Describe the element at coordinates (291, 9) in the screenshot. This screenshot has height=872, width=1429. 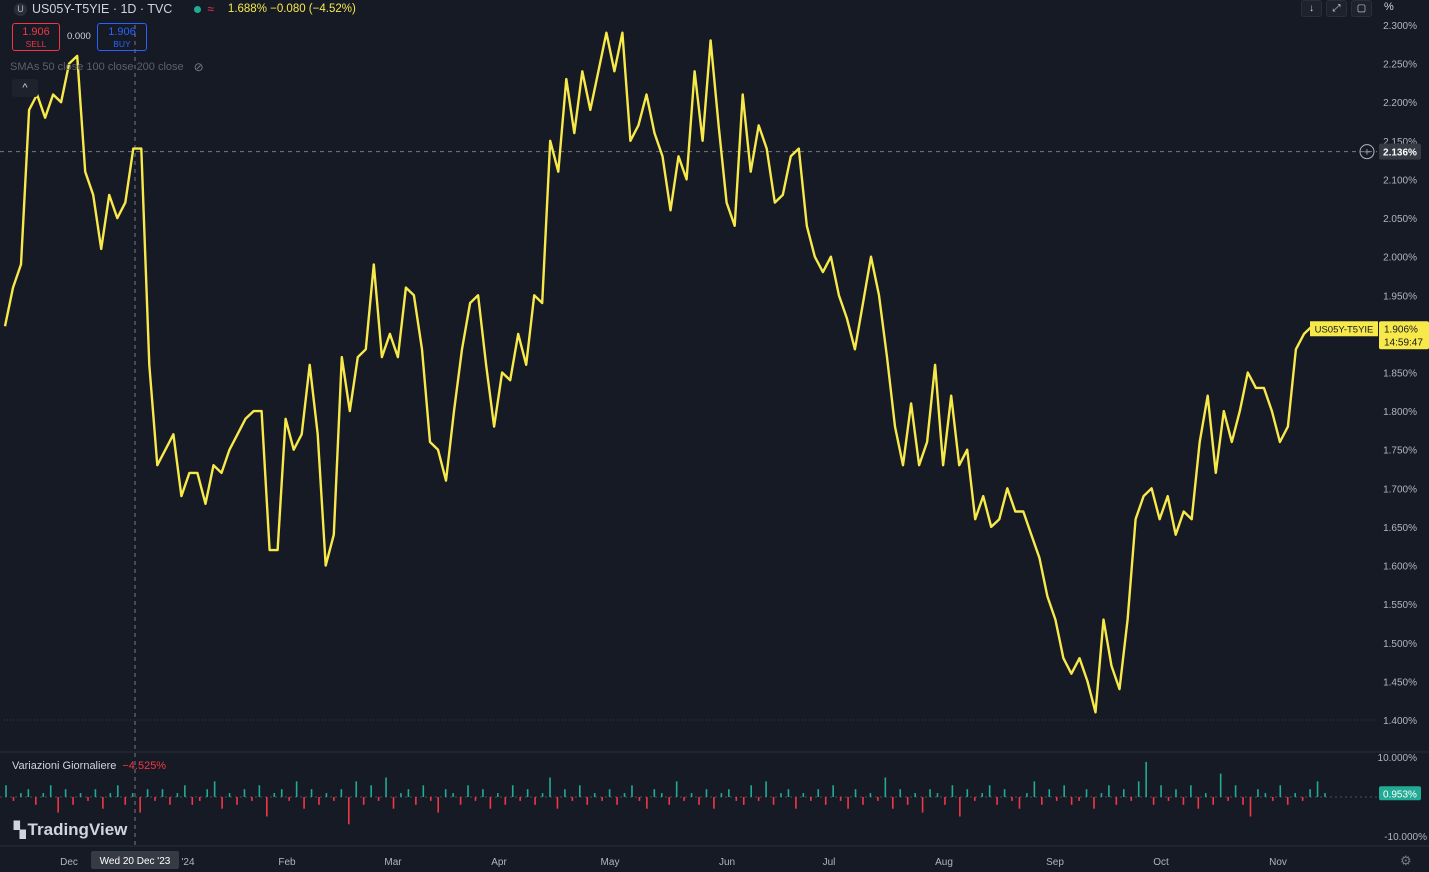
I see `header-quote: 1.688% −0.080 (−4.52%)` at that location.